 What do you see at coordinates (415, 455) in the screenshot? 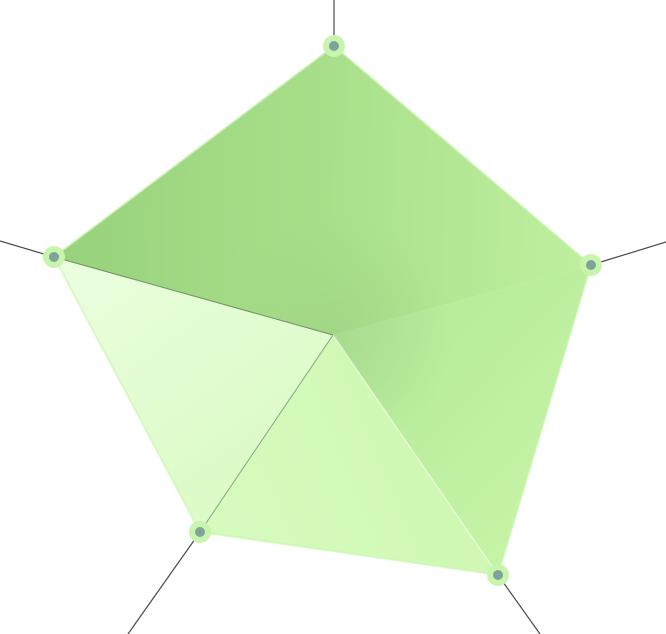
I see `inner-line-bottom-right` at bounding box center [415, 455].